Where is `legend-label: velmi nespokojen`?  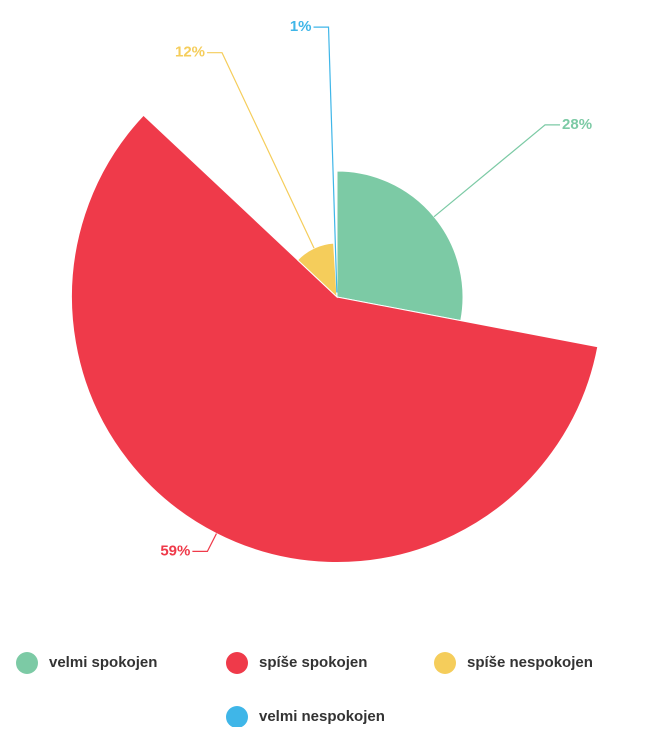
legend-label: velmi nespokojen is located at coordinates (322, 716).